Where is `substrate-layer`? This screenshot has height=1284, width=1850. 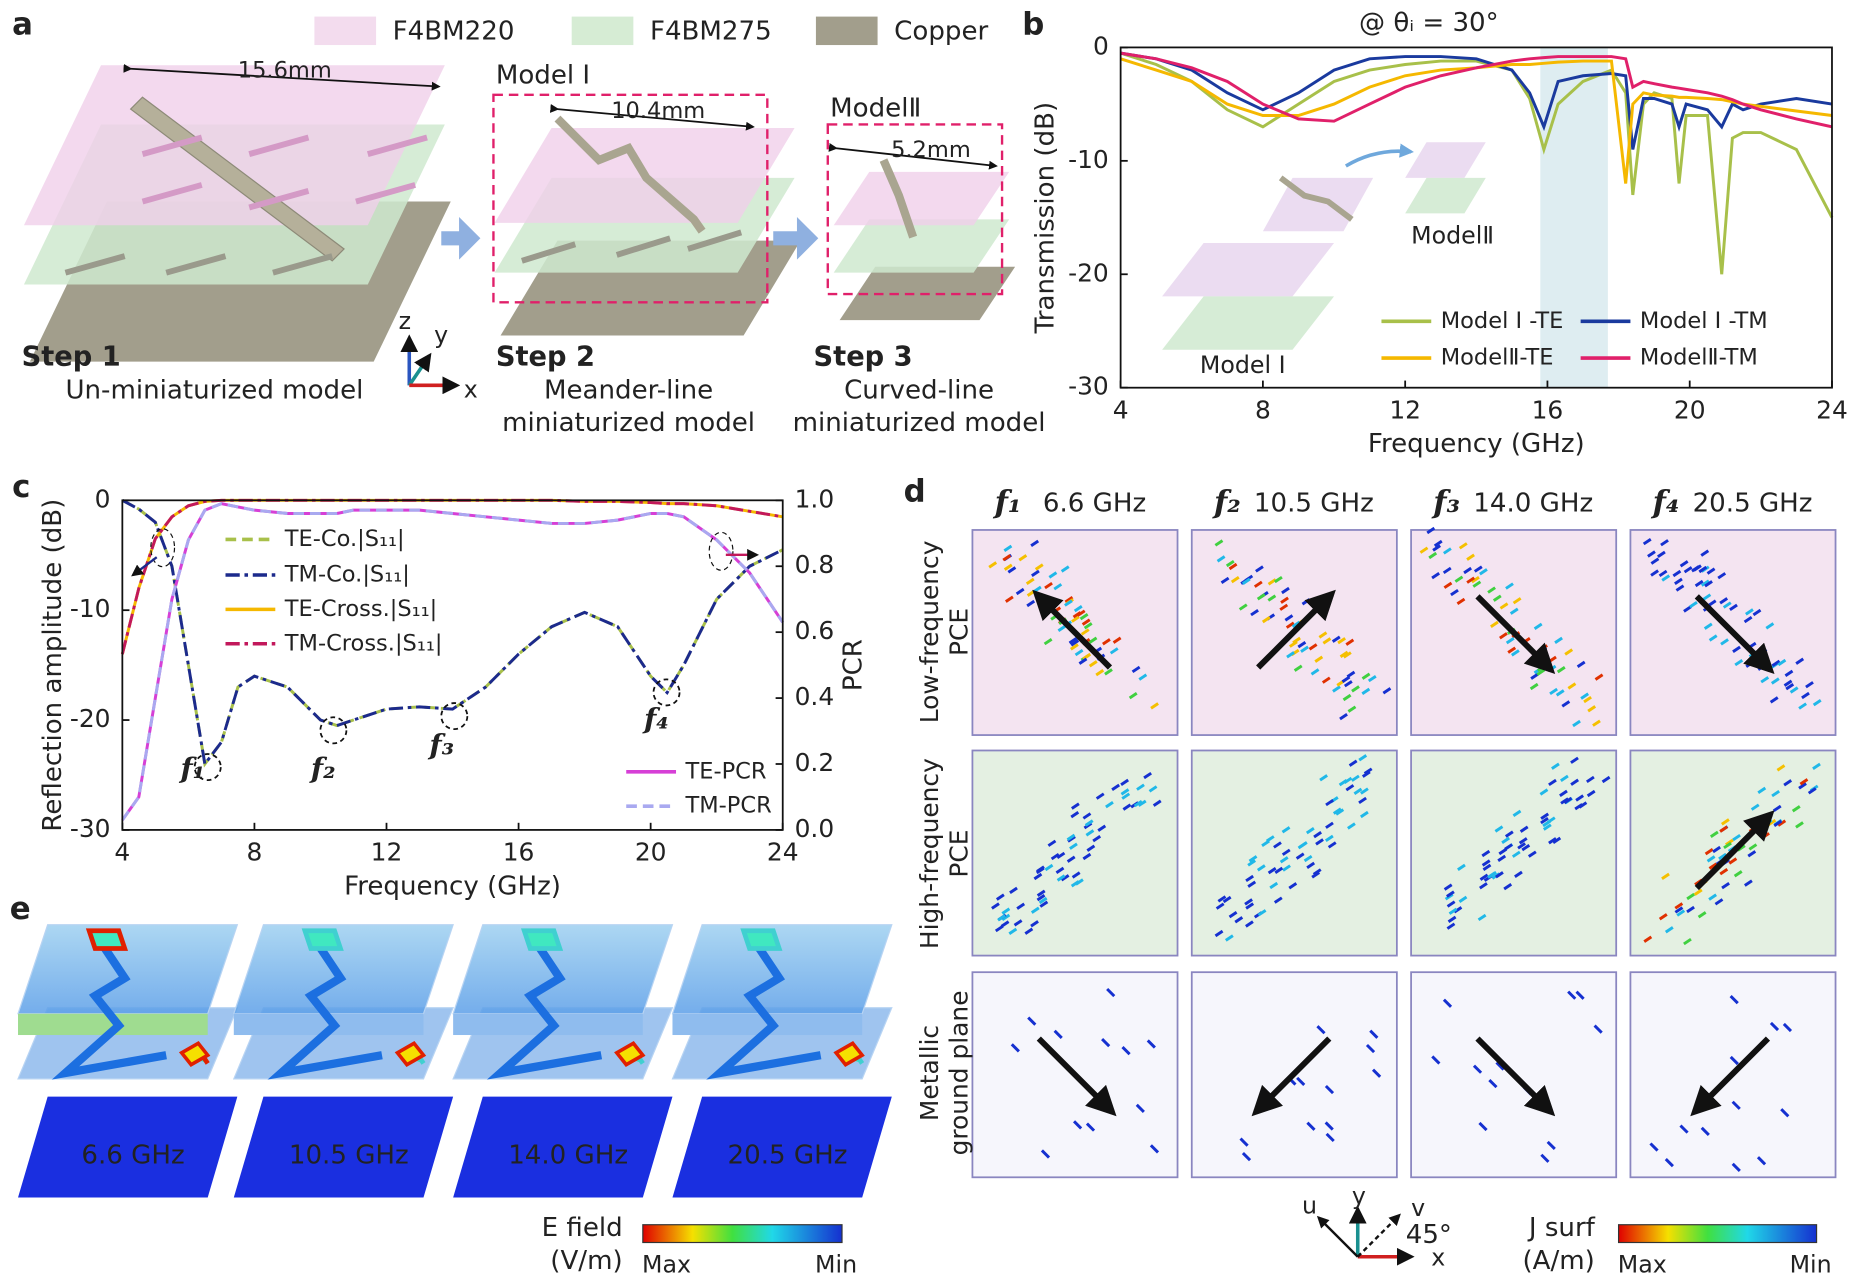
substrate-layer is located at coordinates (234, 145).